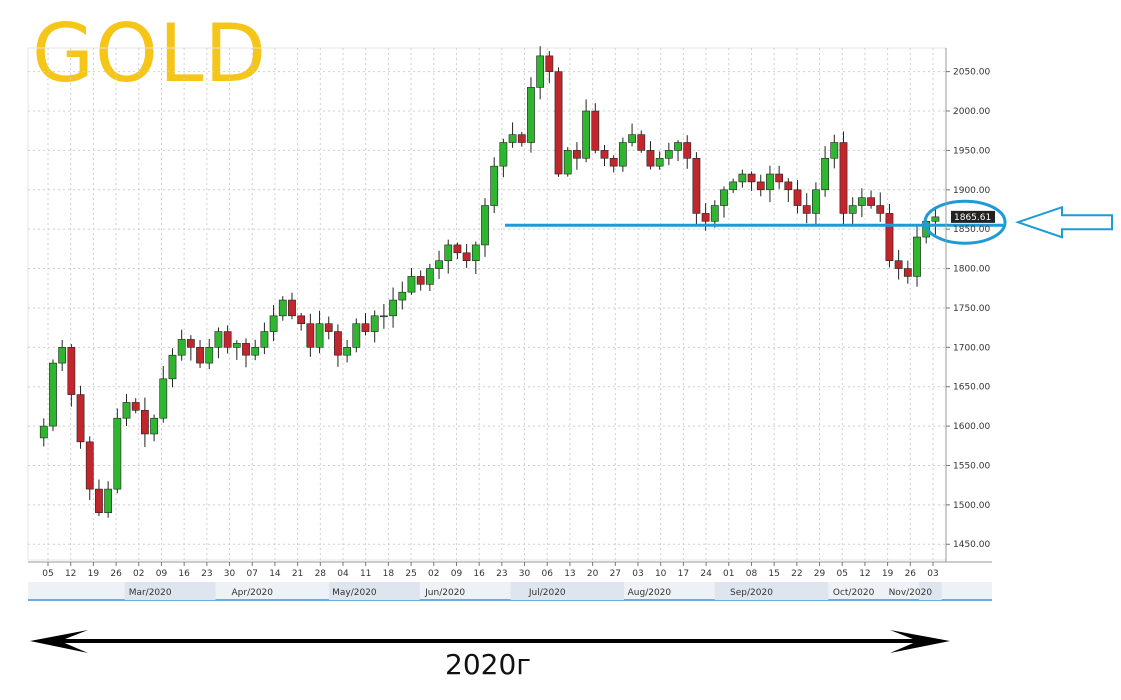 This screenshot has height=700, width=1121. I want to click on year-caption: 2020г, so click(488, 664).